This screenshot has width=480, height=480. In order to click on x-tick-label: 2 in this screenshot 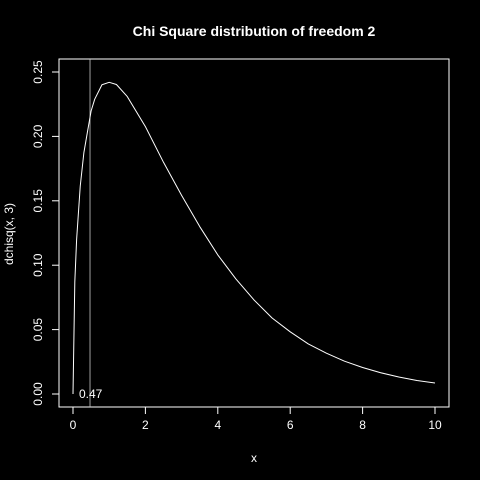, I will do `click(145, 425)`.